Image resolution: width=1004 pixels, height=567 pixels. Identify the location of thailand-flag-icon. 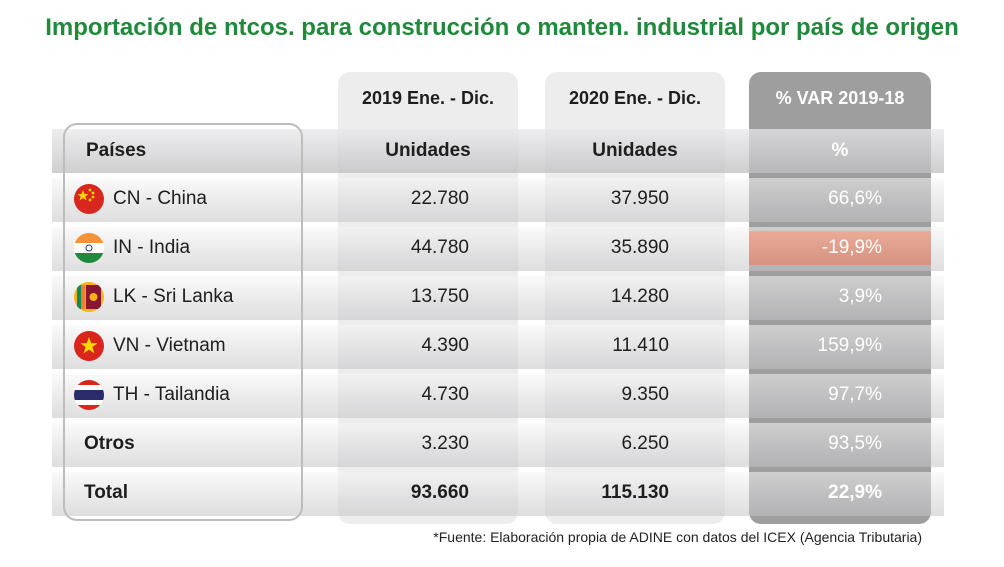
(89, 395).